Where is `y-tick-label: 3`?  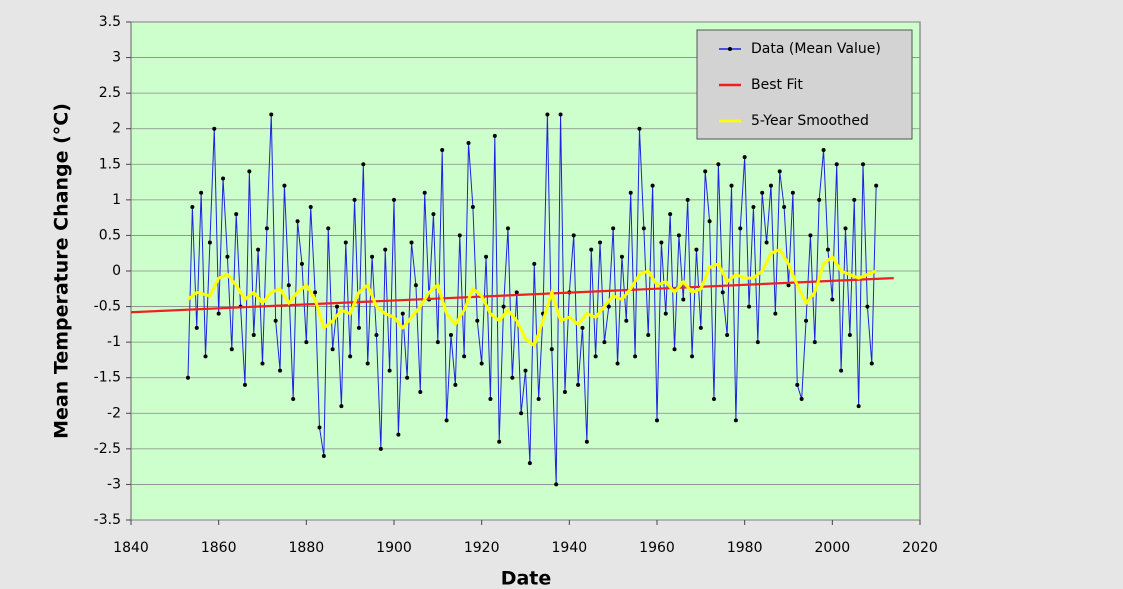 y-tick-label: 3 is located at coordinates (116, 58).